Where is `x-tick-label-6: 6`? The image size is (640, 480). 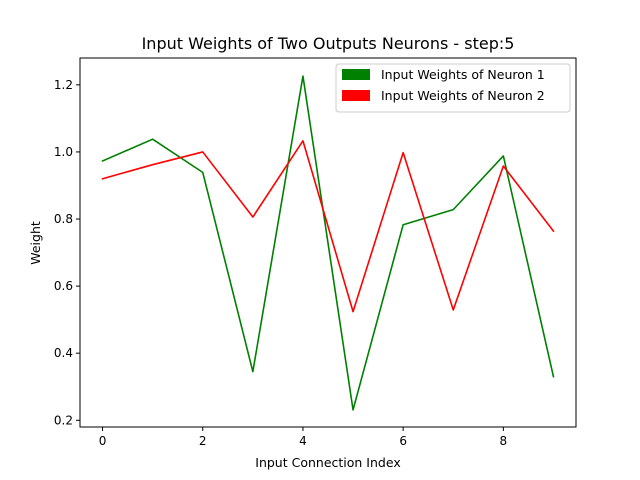 x-tick-label-6: 6 is located at coordinates (403, 441).